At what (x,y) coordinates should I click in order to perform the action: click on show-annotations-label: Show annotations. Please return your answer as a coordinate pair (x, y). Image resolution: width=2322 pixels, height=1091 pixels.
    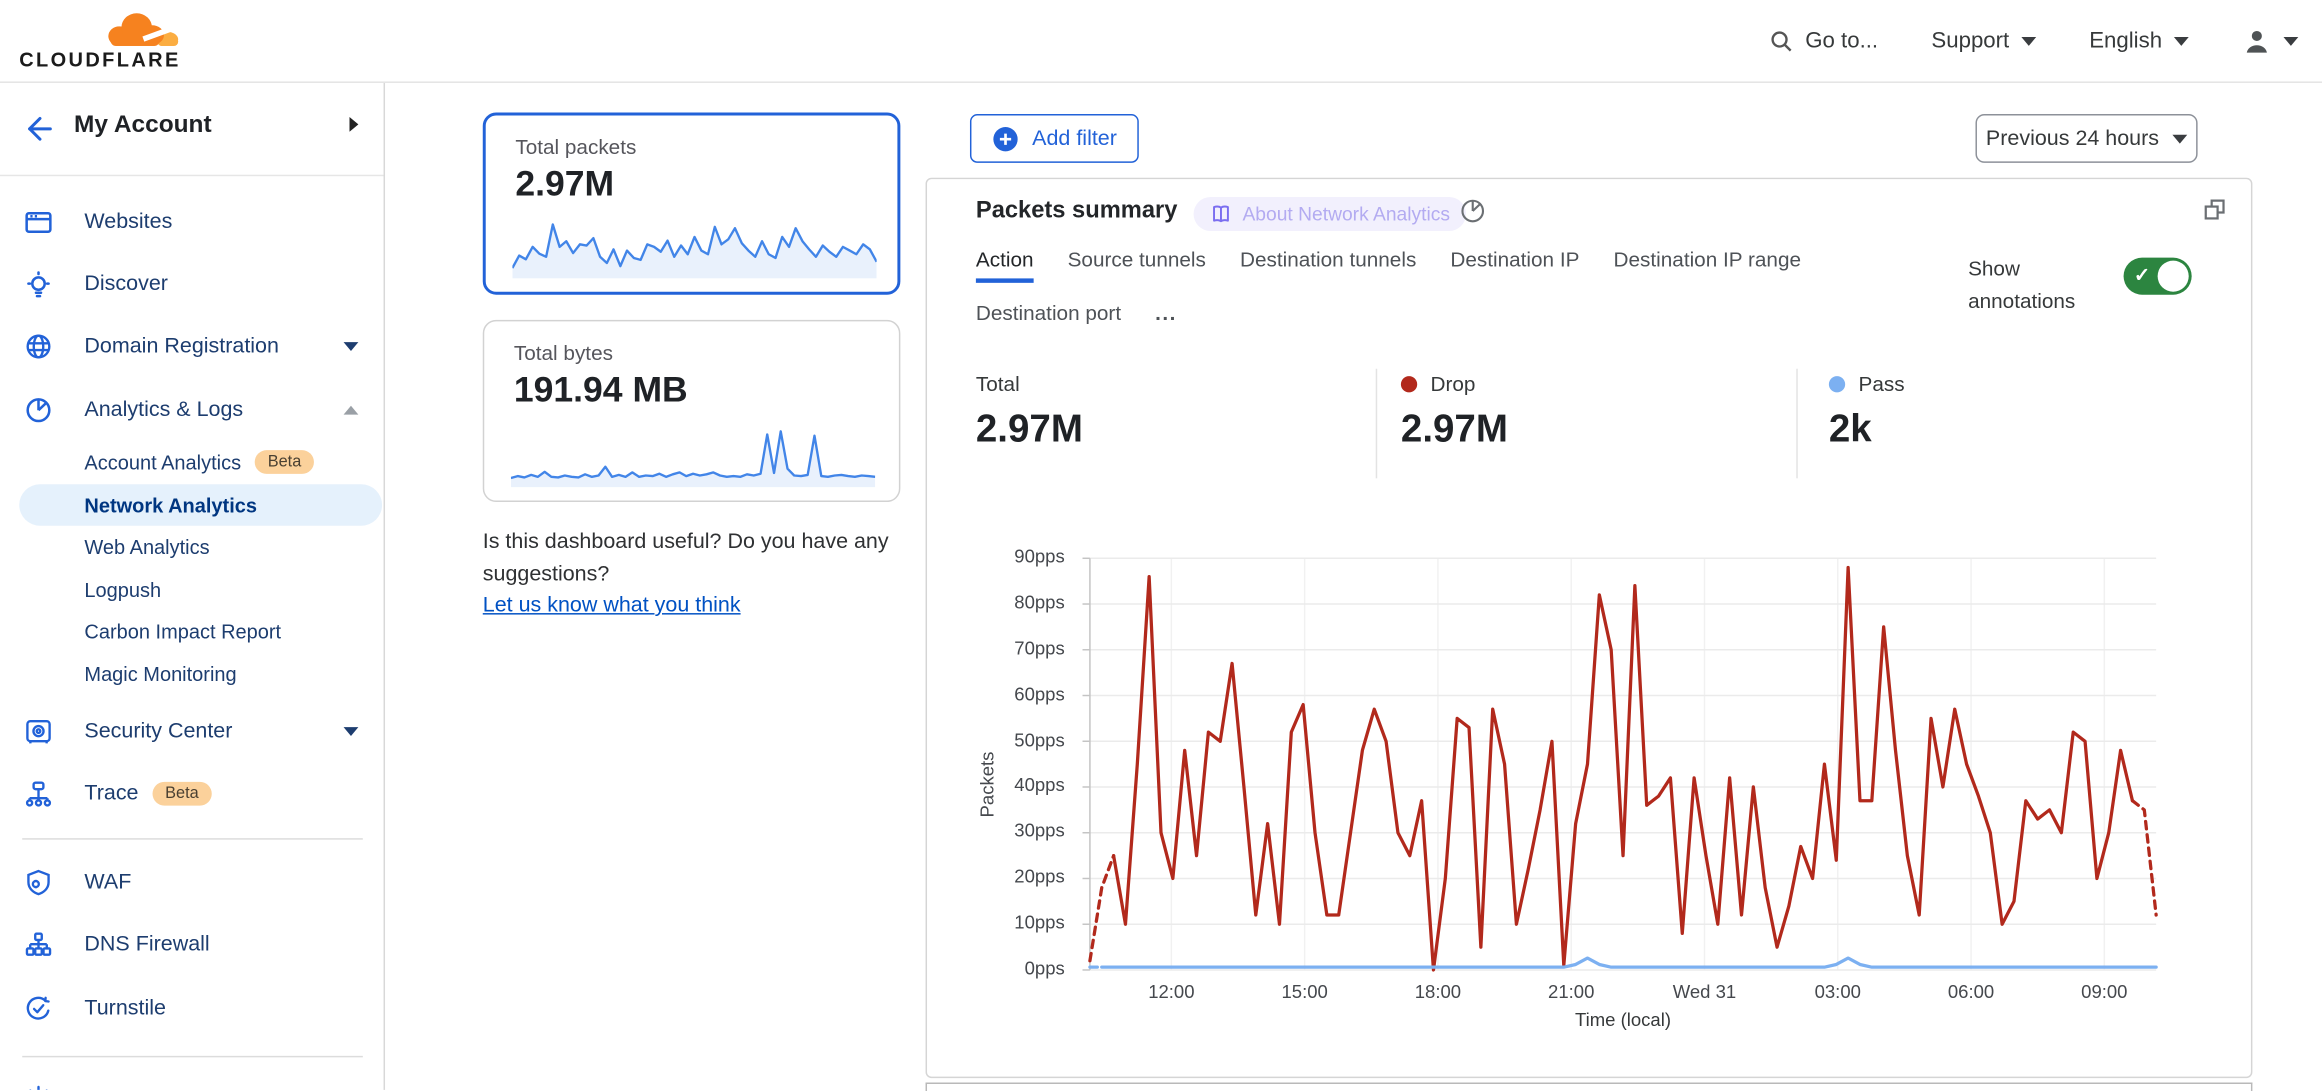
    Looking at the image, I should click on (2022, 284).